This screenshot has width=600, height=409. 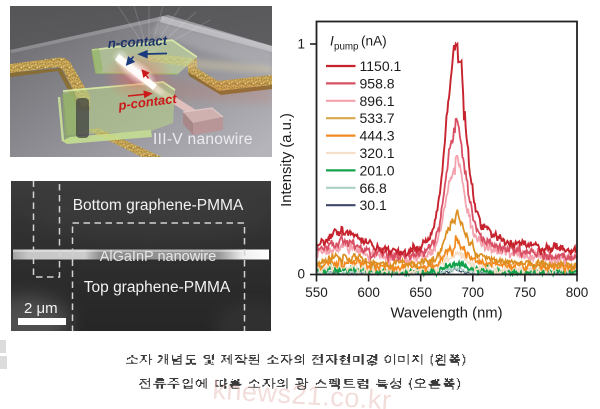 I want to click on svg-text: Wavelength (nm), so click(x=446, y=314).